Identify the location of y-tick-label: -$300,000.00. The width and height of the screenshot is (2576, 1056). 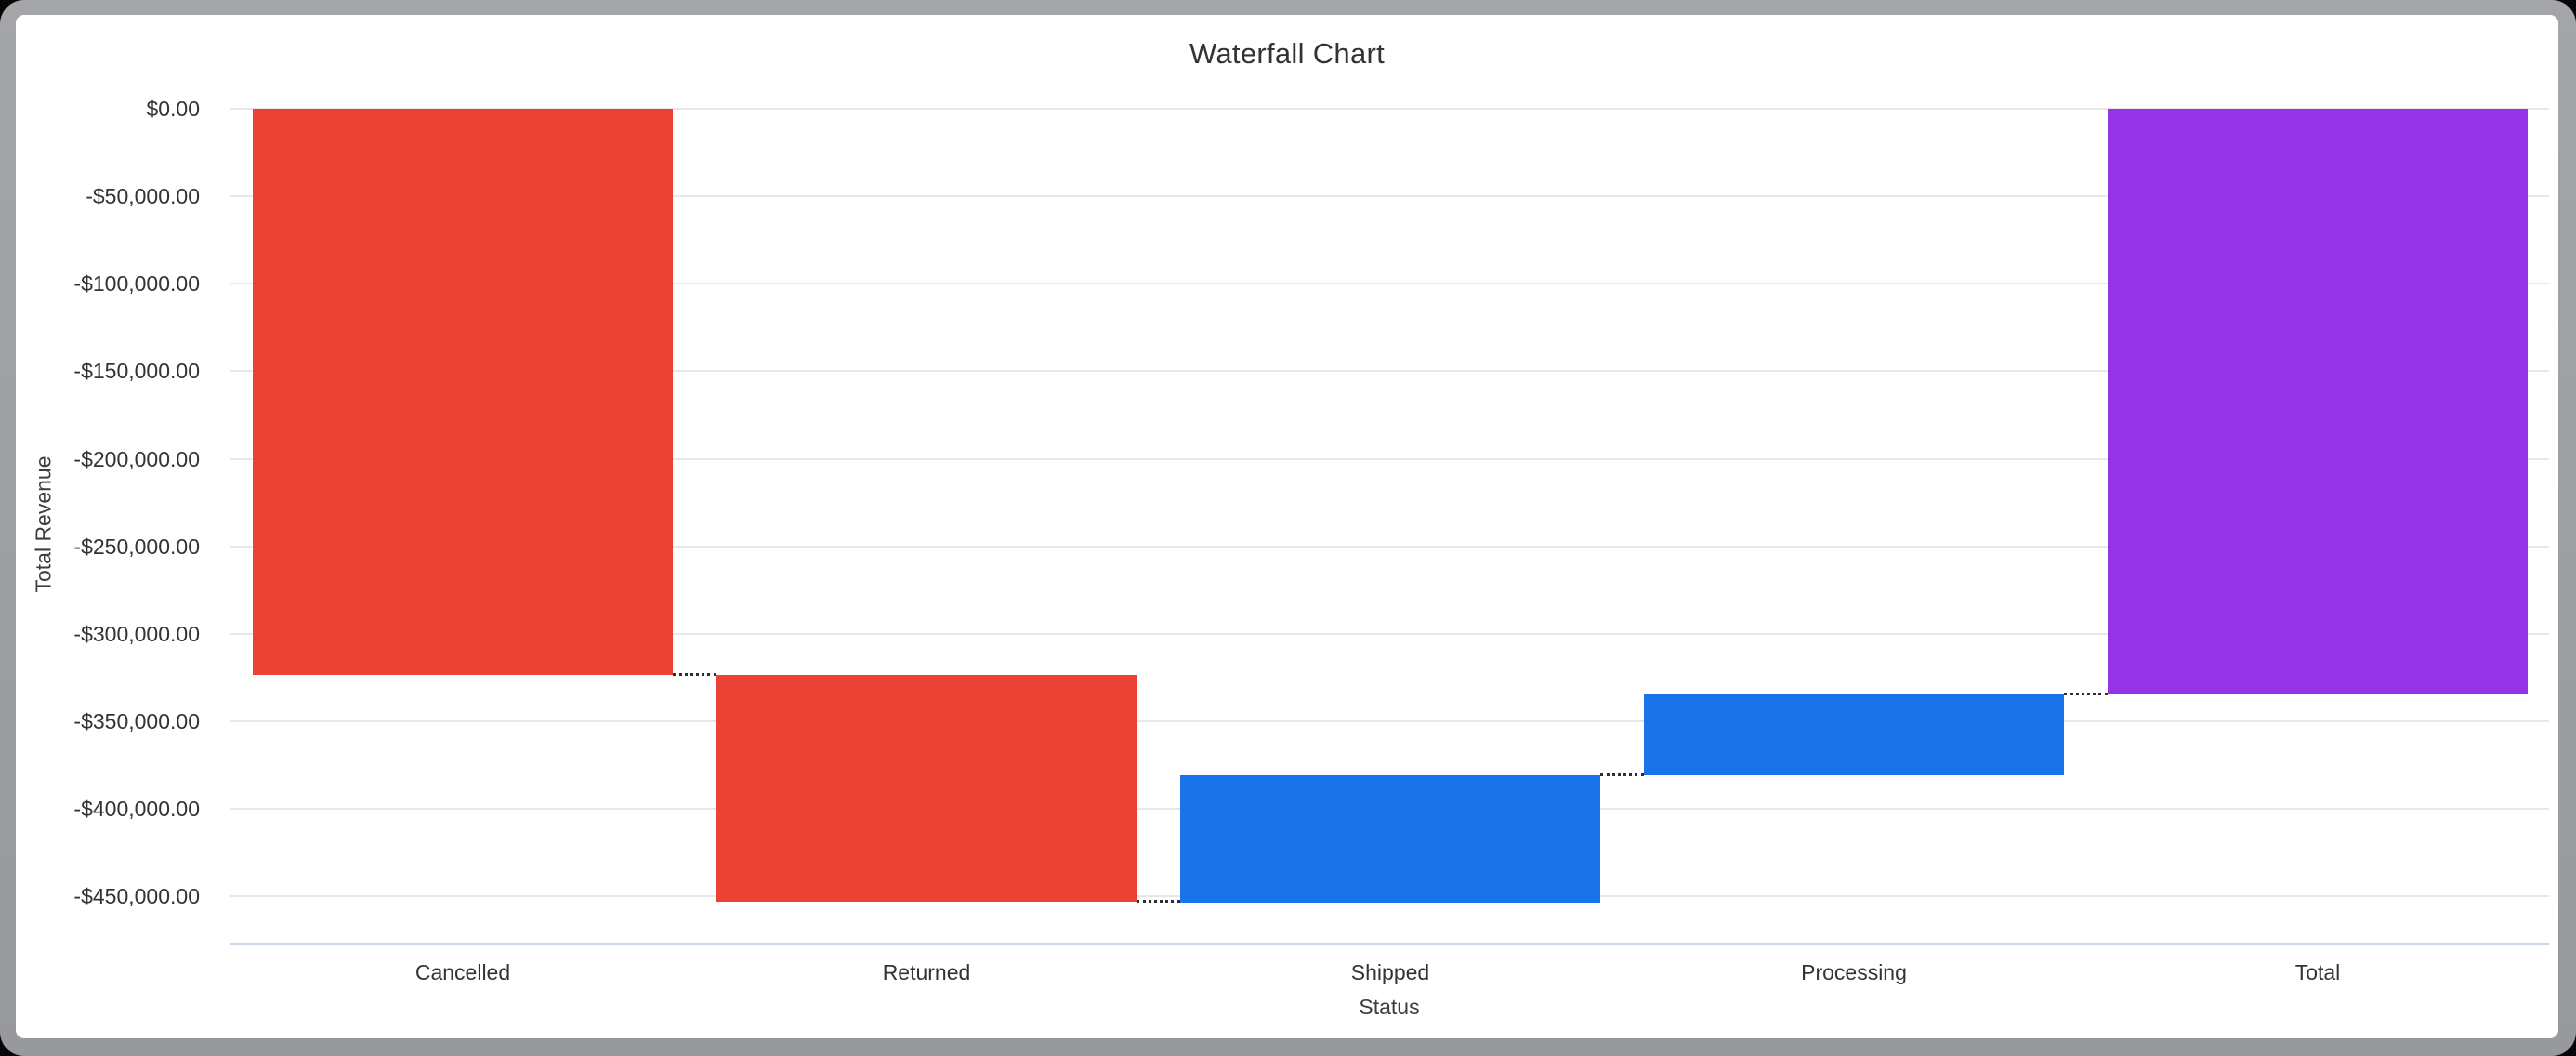
(136, 634).